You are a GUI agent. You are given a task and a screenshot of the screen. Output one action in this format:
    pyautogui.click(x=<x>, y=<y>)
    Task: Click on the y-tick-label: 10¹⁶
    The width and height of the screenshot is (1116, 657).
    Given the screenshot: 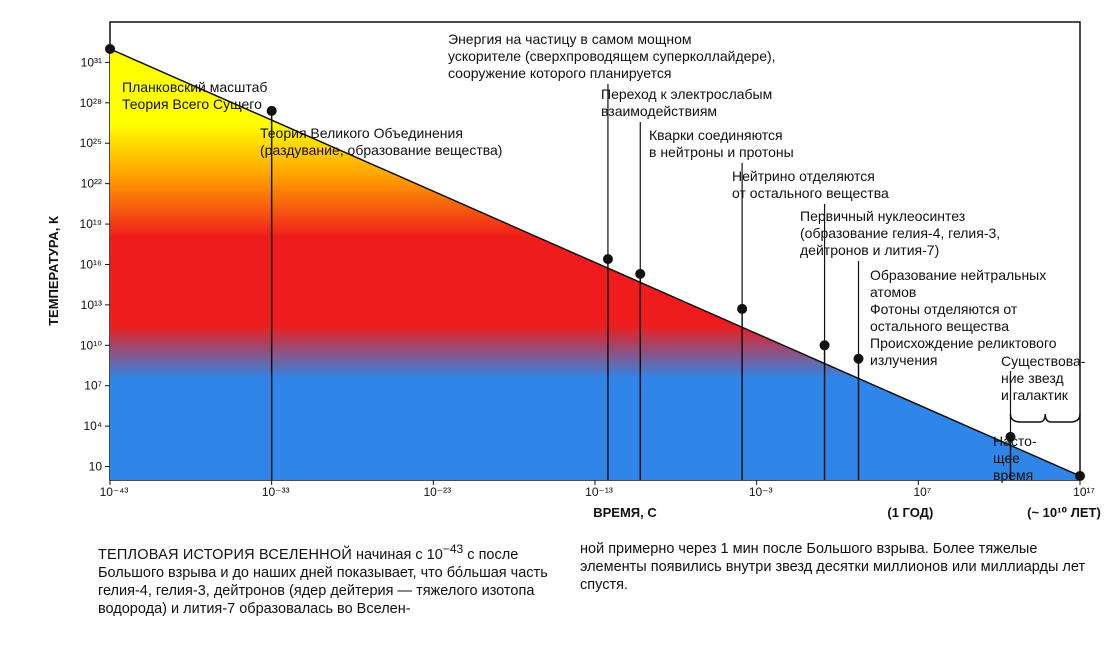 What is the action you would take?
    pyautogui.click(x=91, y=264)
    